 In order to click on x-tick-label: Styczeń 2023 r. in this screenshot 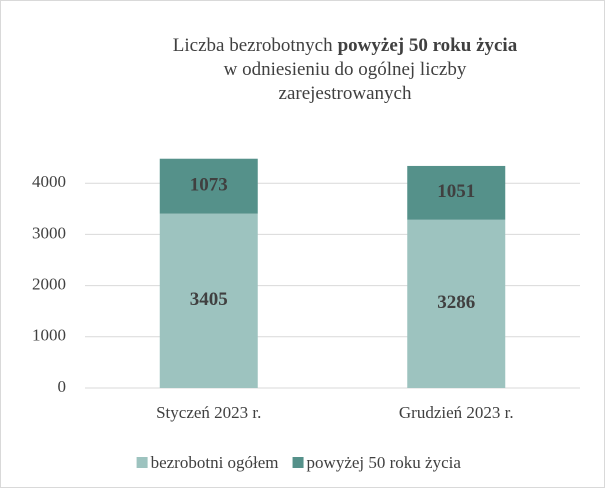, I will do `click(208, 412)`.